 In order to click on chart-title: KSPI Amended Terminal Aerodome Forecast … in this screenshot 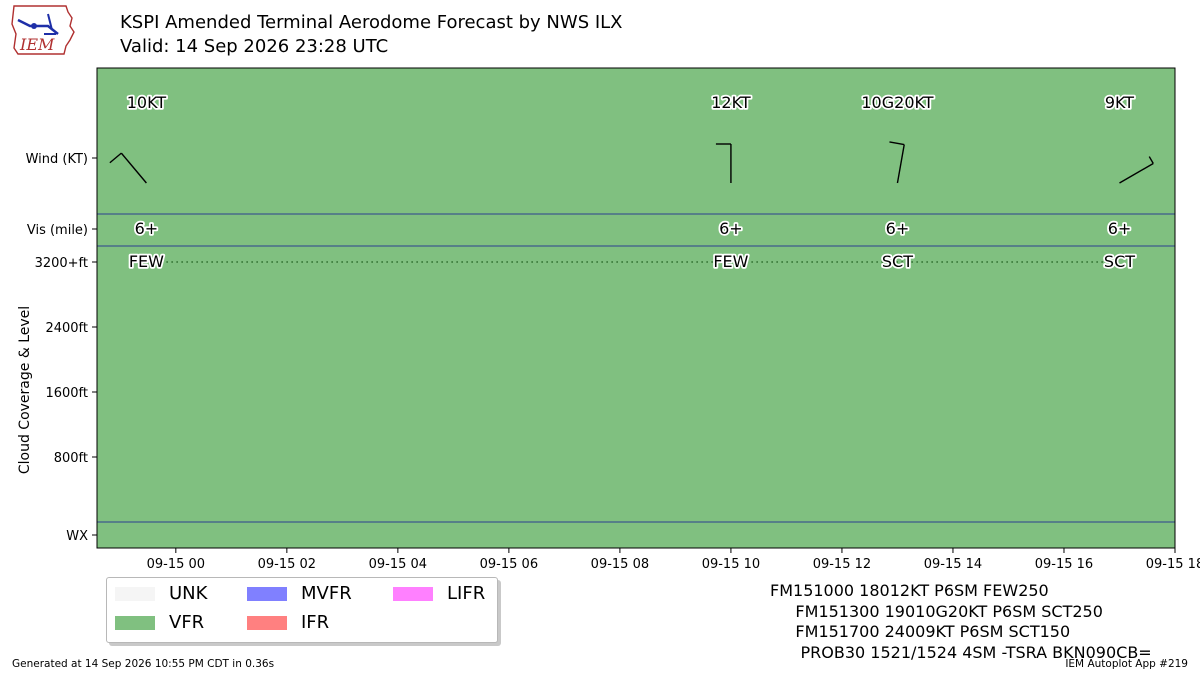, I will do `click(371, 22)`.